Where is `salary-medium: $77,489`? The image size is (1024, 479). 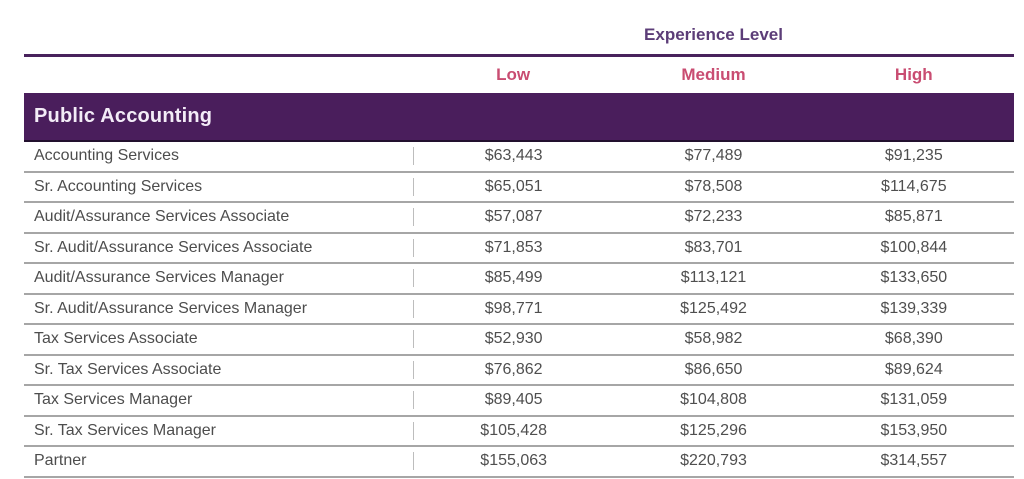 salary-medium: $77,489 is located at coordinates (713, 156).